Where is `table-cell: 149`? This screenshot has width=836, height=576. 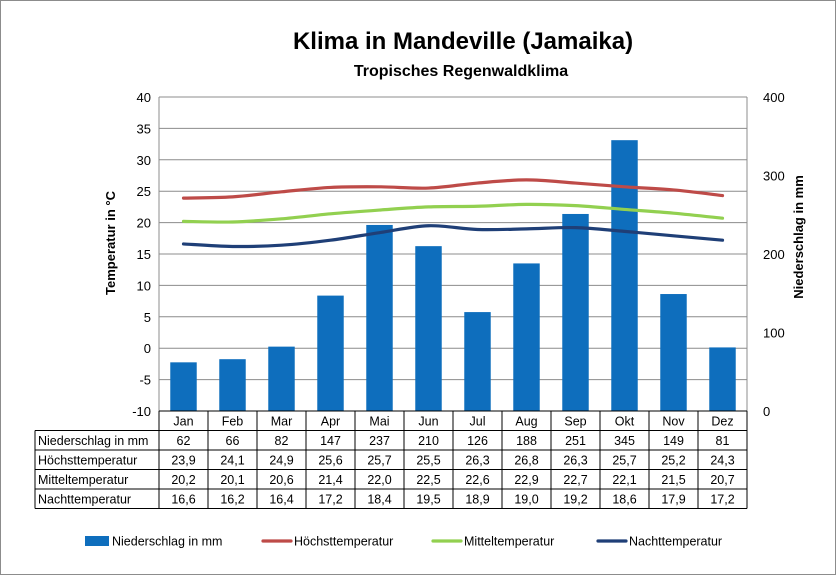 table-cell: 149 is located at coordinates (673, 441).